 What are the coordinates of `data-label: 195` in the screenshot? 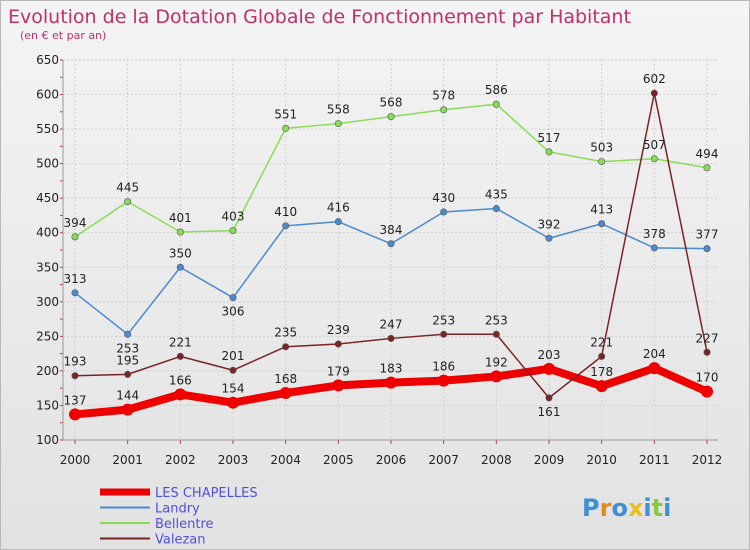 It's located at (127, 360).